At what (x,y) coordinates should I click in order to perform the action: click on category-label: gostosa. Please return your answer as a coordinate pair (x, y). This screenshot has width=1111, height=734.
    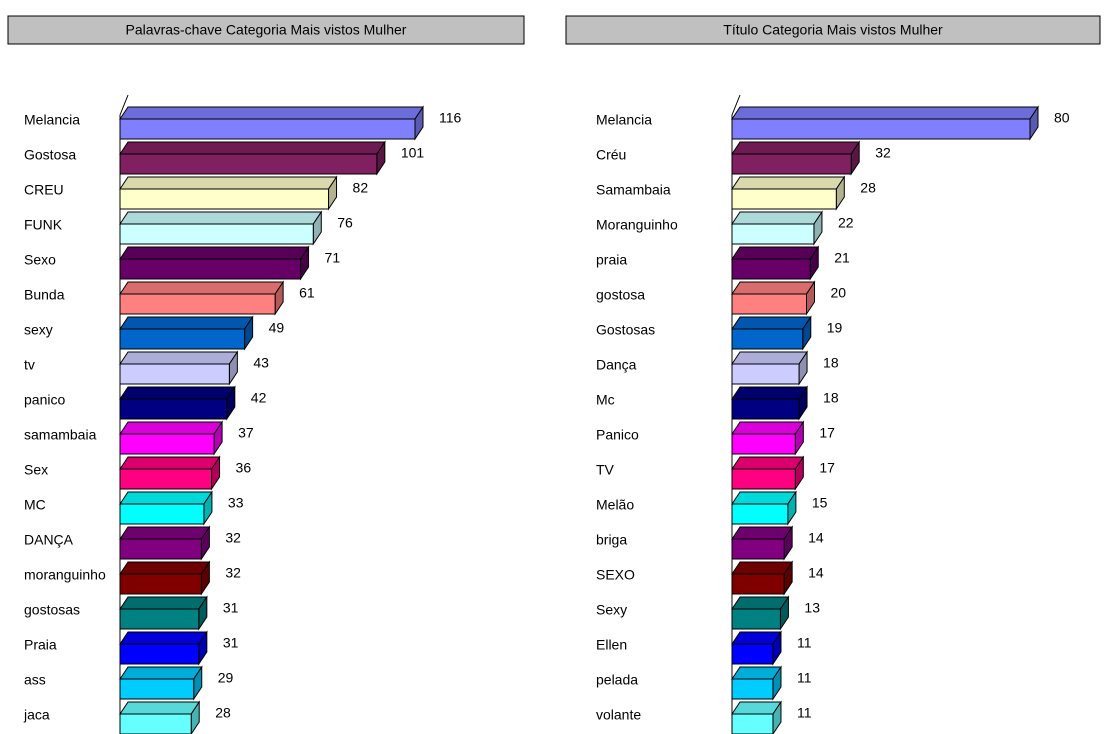
    Looking at the image, I should click on (620, 295).